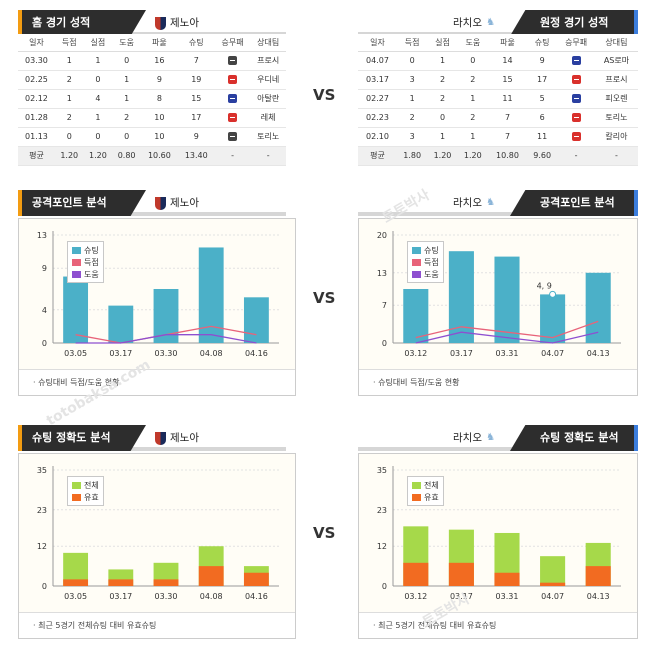 The width and height of the screenshot is (650, 660). What do you see at coordinates (616, 61) in the screenshot?
I see `opponent-cell: AS로마` at bounding box center [616, 61].